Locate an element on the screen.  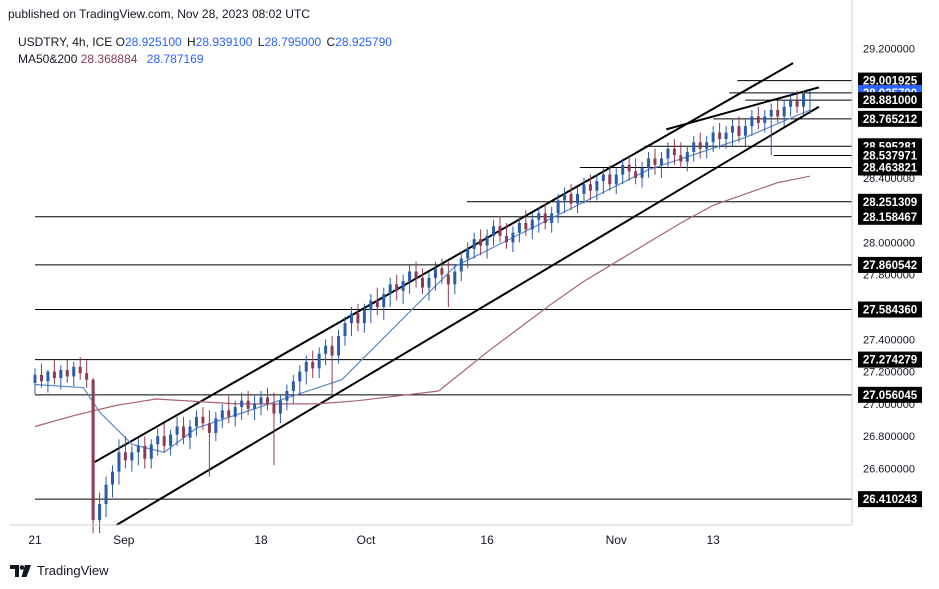
level-label-text-12: 27.056045 is located at coordinates (890, 396).